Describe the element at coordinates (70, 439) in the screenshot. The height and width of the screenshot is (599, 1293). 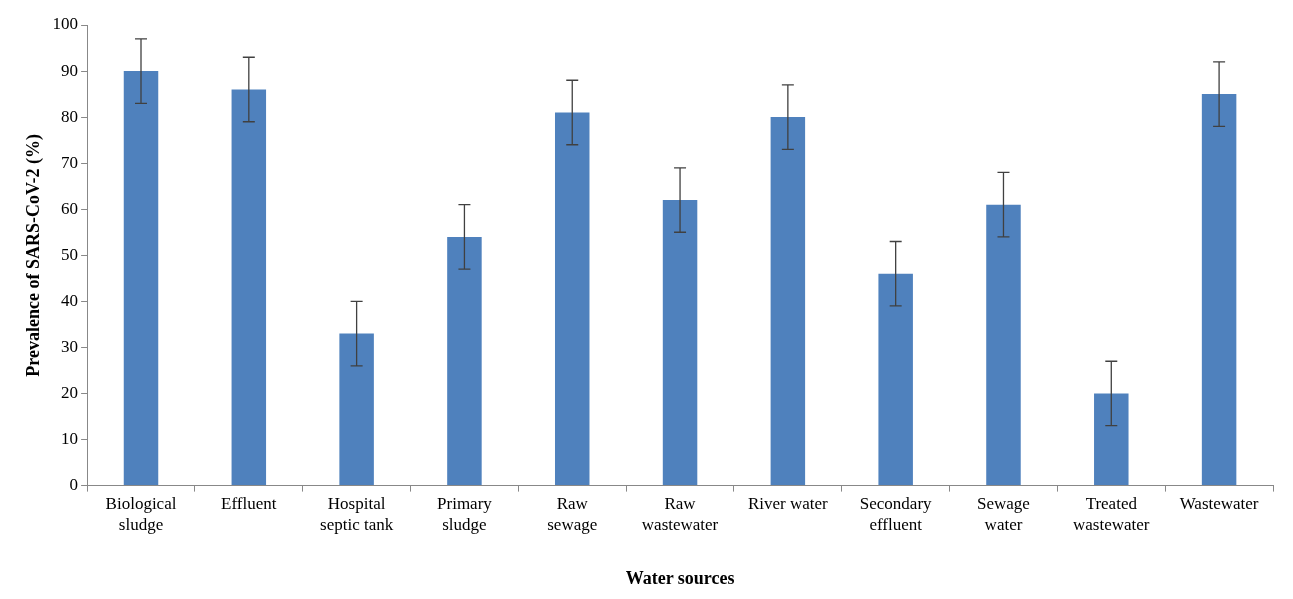
I see `y-tick-label: 10` at that location.